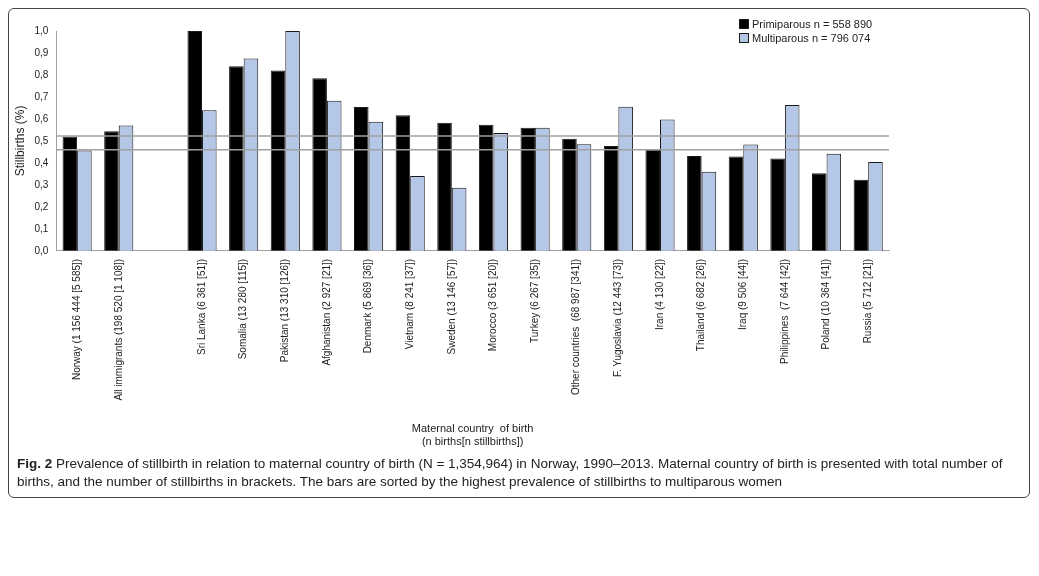  What do you see at coordinates (41, 228) in the screenshot?
I see `y-tick-label: 0,1` at bounding box center [41, 228].